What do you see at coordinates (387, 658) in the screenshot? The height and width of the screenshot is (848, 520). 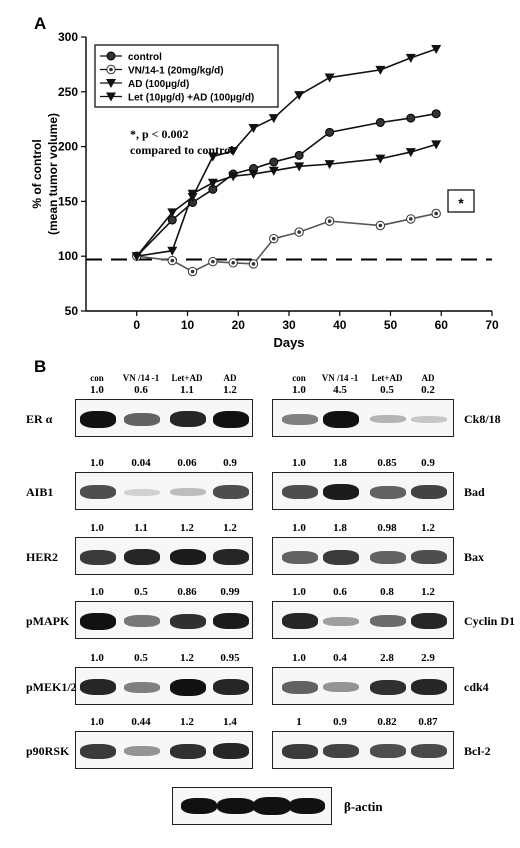 I see `blot-value-right: 2.8` at bounding box center [387, 658].